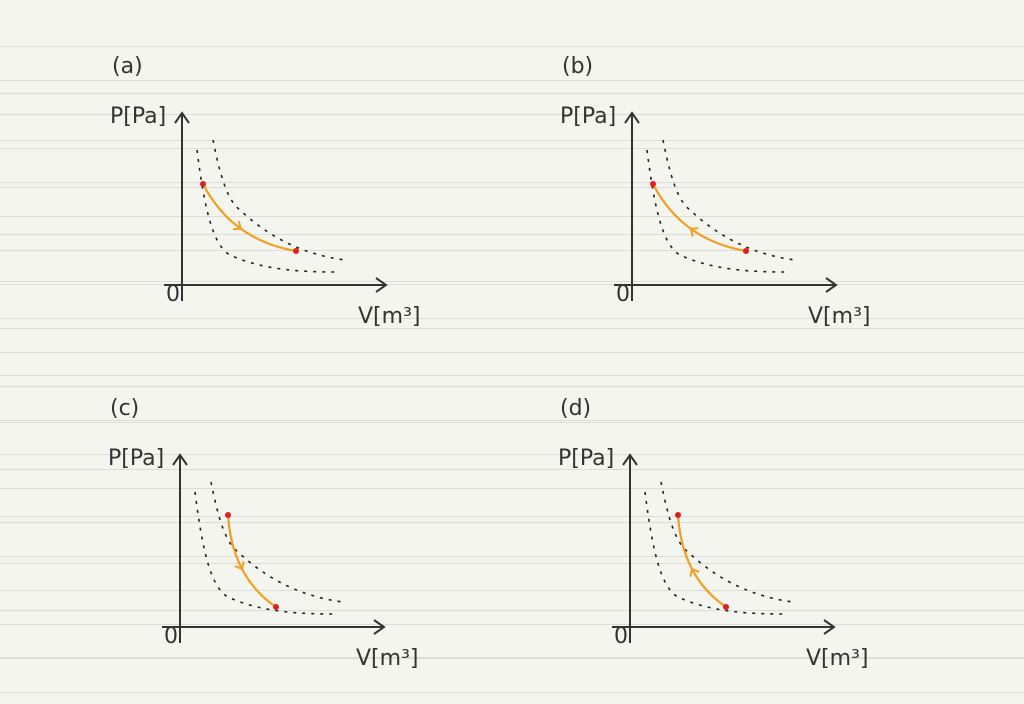 The height and width of the screenshot is (704, 1024). Describe the element at coordinates (575, 408) in the screenshot. I see `panel-label: (d)` at that location.